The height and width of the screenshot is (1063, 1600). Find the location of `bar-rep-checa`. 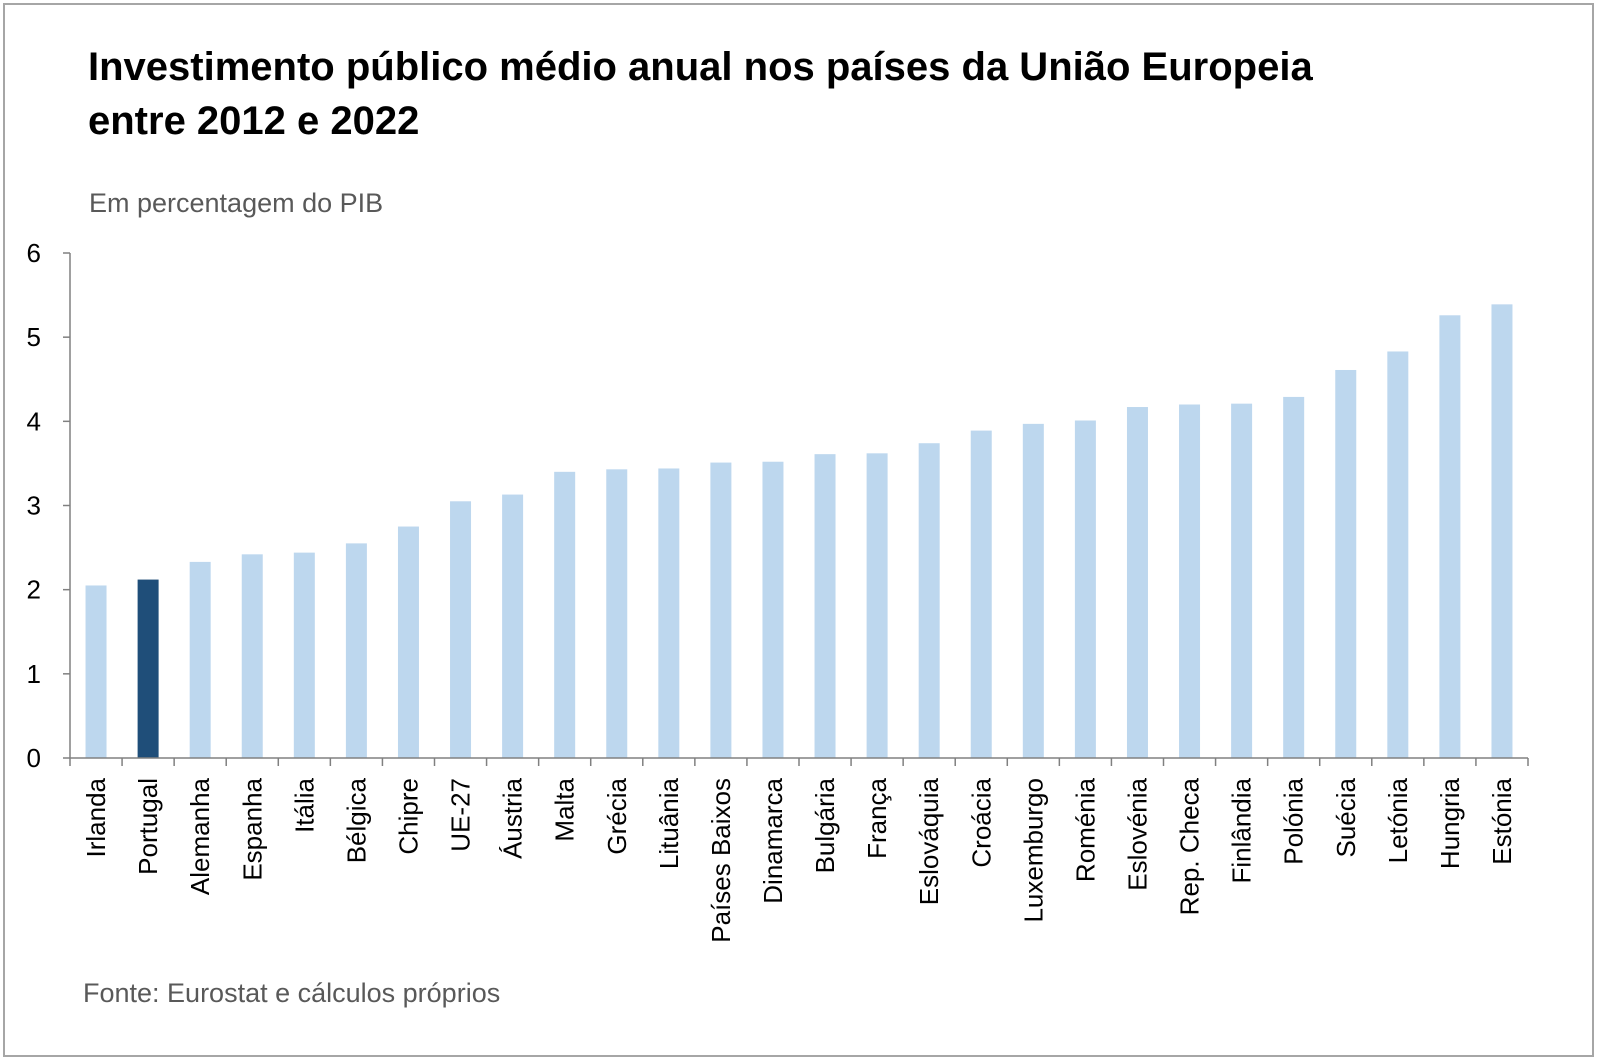

bar-rep-checa is located at coordinates (1190, 581).